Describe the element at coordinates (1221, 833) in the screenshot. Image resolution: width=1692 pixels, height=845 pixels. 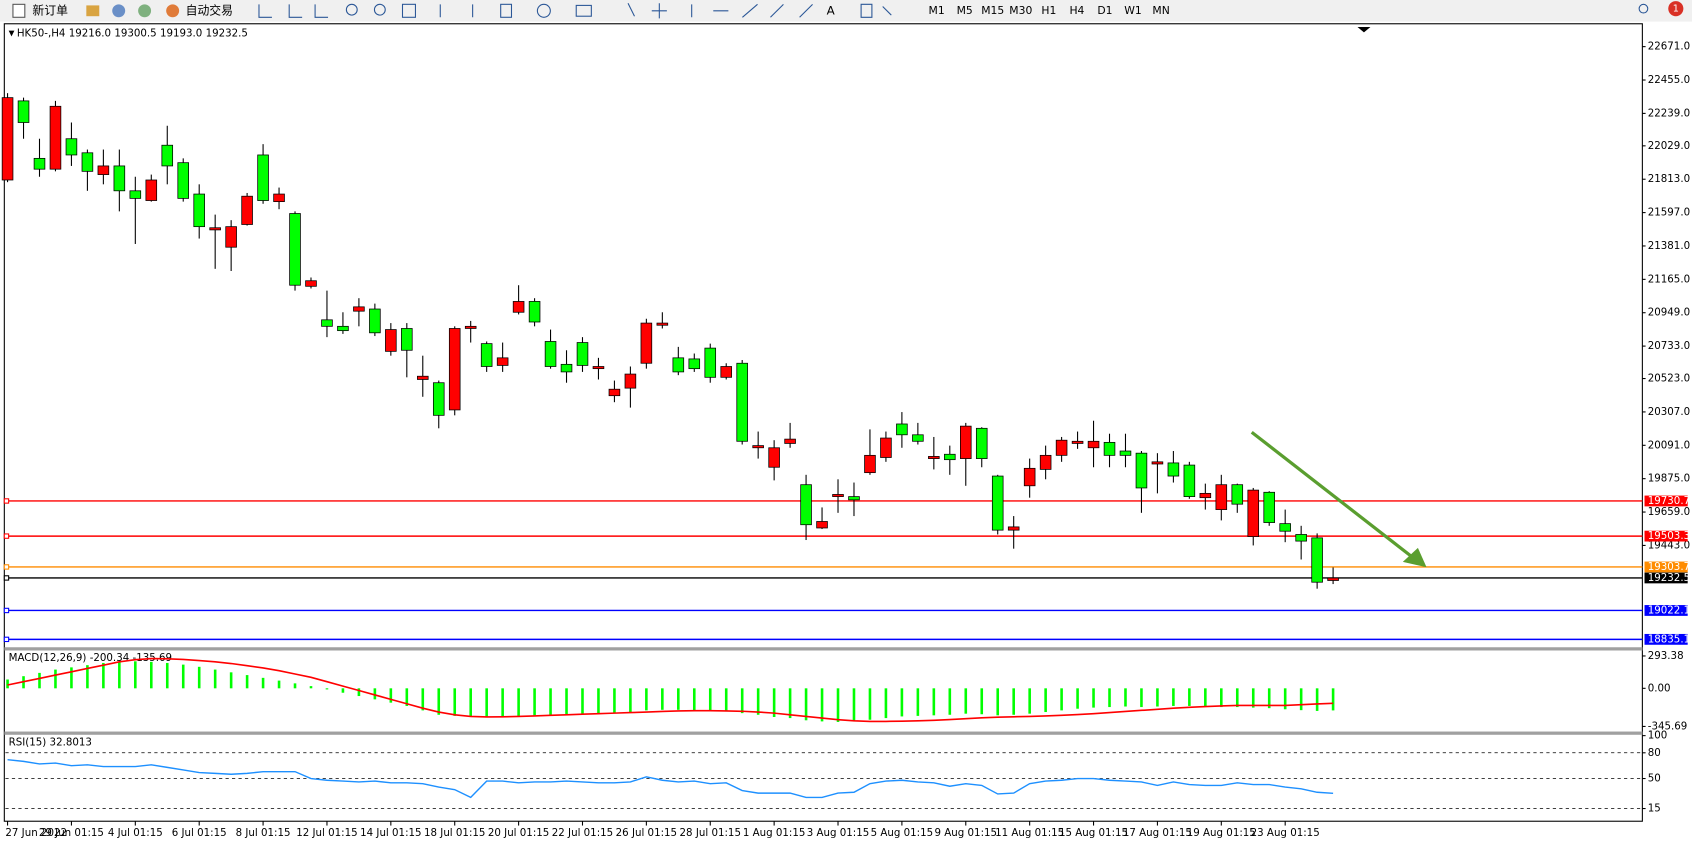
I see `x-tick-label: 19 Aug 01:15` at that location.